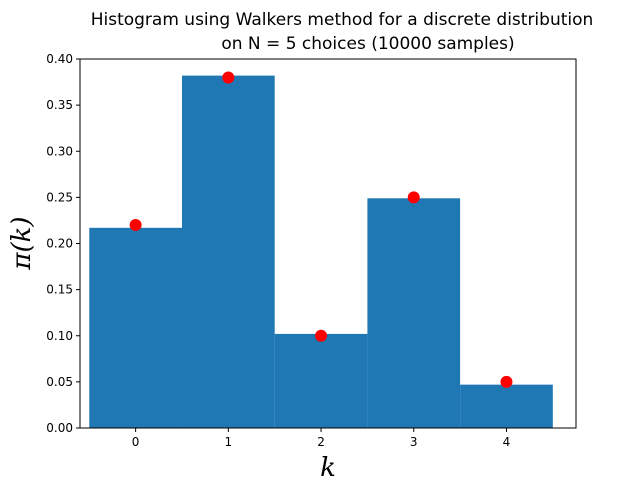  Describe the element at coordinates (59, 290) in the screenshot. I see `y-tick-label: 0.15` at that location.